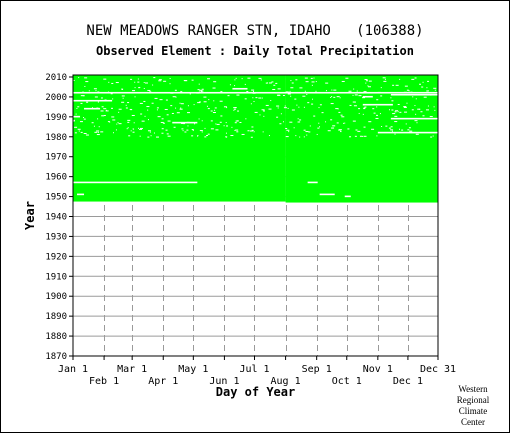 This screenshot has height=433, width=510. What do you see at coordinates (56, 277) in the screenshot?
I see `y-tick-label: 1910` at bounding box center [56, 277].